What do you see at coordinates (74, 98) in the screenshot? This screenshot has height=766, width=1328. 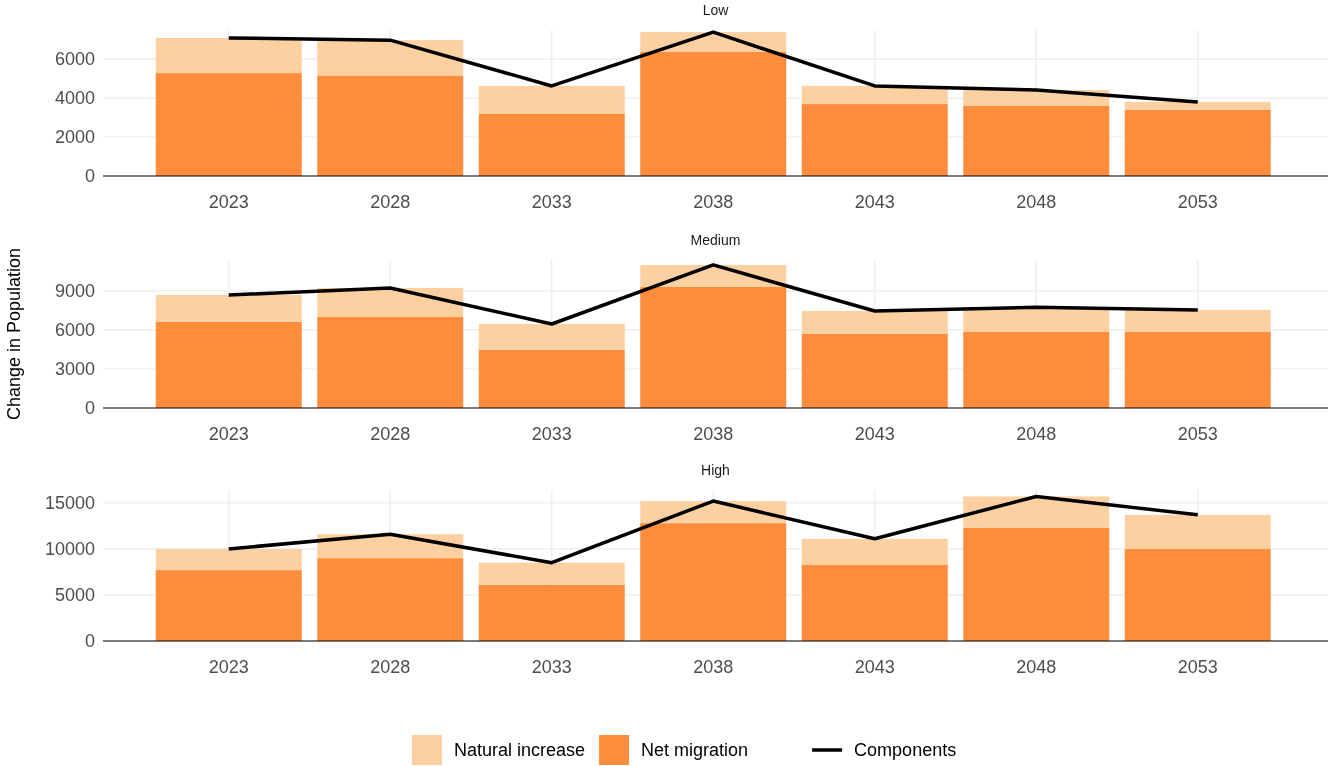 I see `y-tick-label: 4000` at bounding box center [74, 98].